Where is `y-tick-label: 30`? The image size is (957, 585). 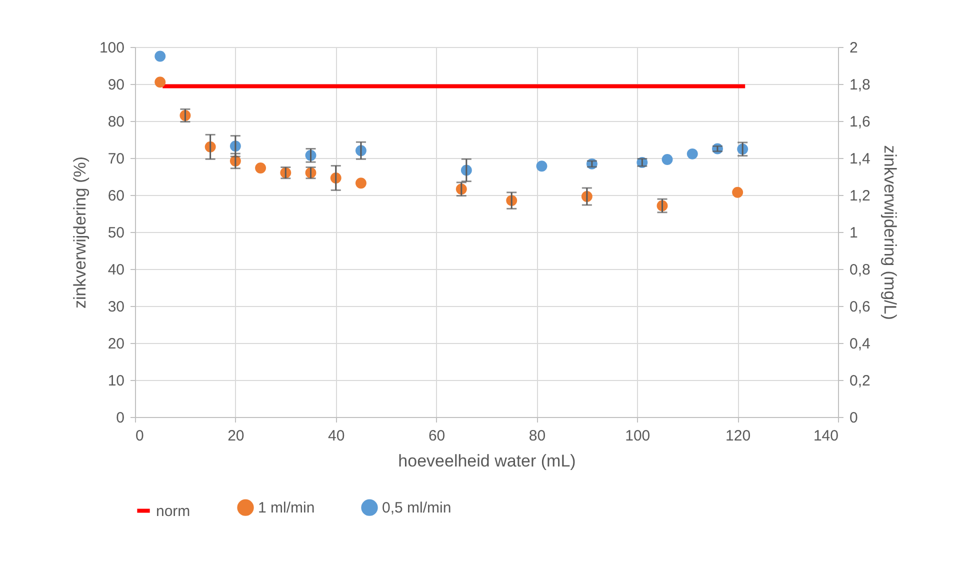
y-tick-label: 30 is located at coordinates (116, 307).